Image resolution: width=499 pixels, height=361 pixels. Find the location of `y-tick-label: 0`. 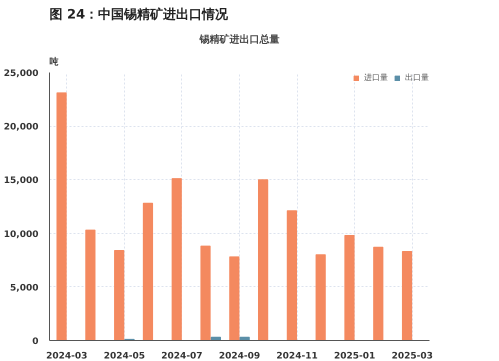

y-tick-label: 0 is located at coordinates (35, 342).